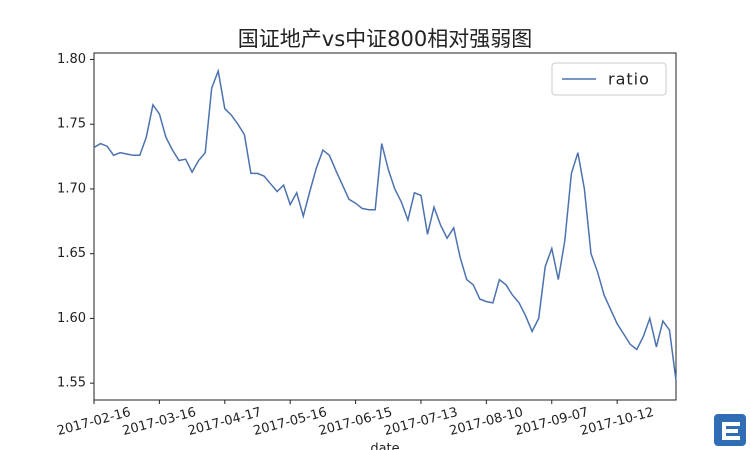  What do you see at coordinates (617, 422) in the screenshot?
I see `x-tick-label: 2017-10-12` at bounding box center [617, 422].